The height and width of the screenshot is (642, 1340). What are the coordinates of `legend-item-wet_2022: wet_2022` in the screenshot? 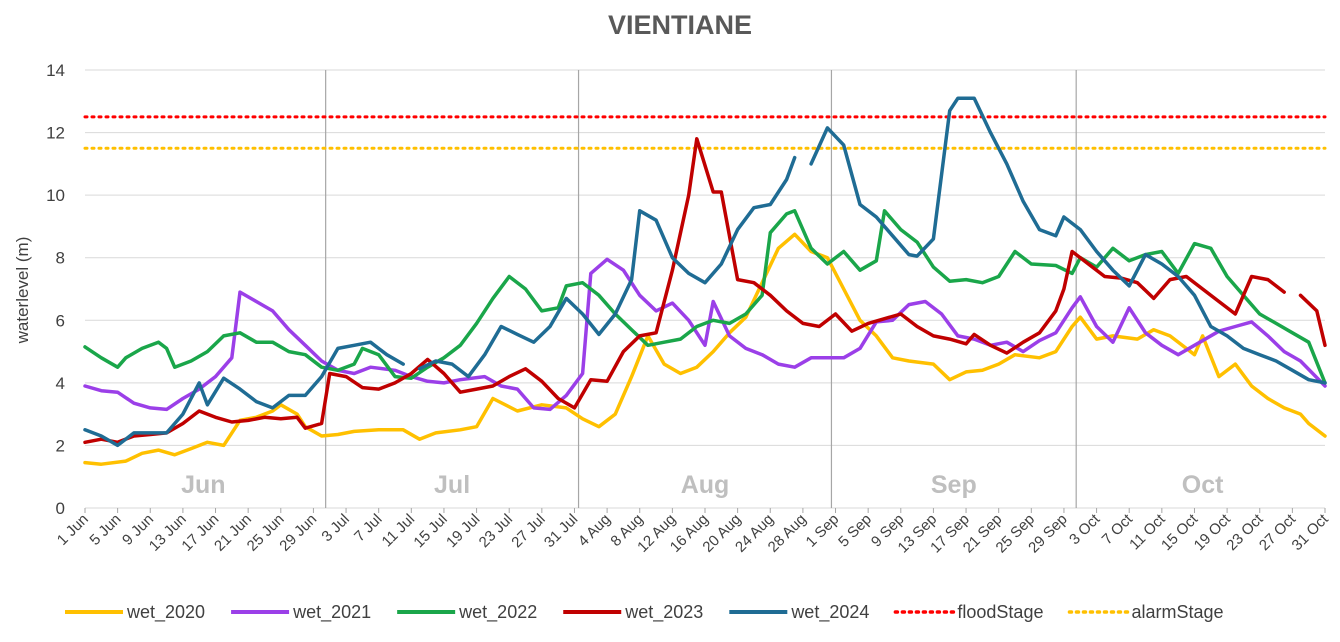 It's located at (467, 612).